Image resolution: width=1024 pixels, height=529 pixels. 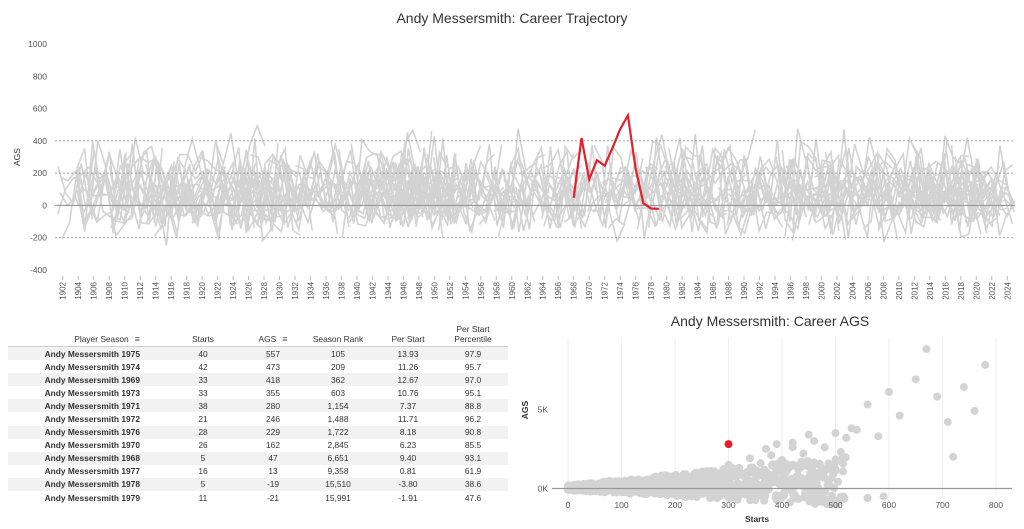 What do you see at coordinates (945, 290) in the screenshot?
I see `x-tick-label: 2016` at bounding box center [945, 290].